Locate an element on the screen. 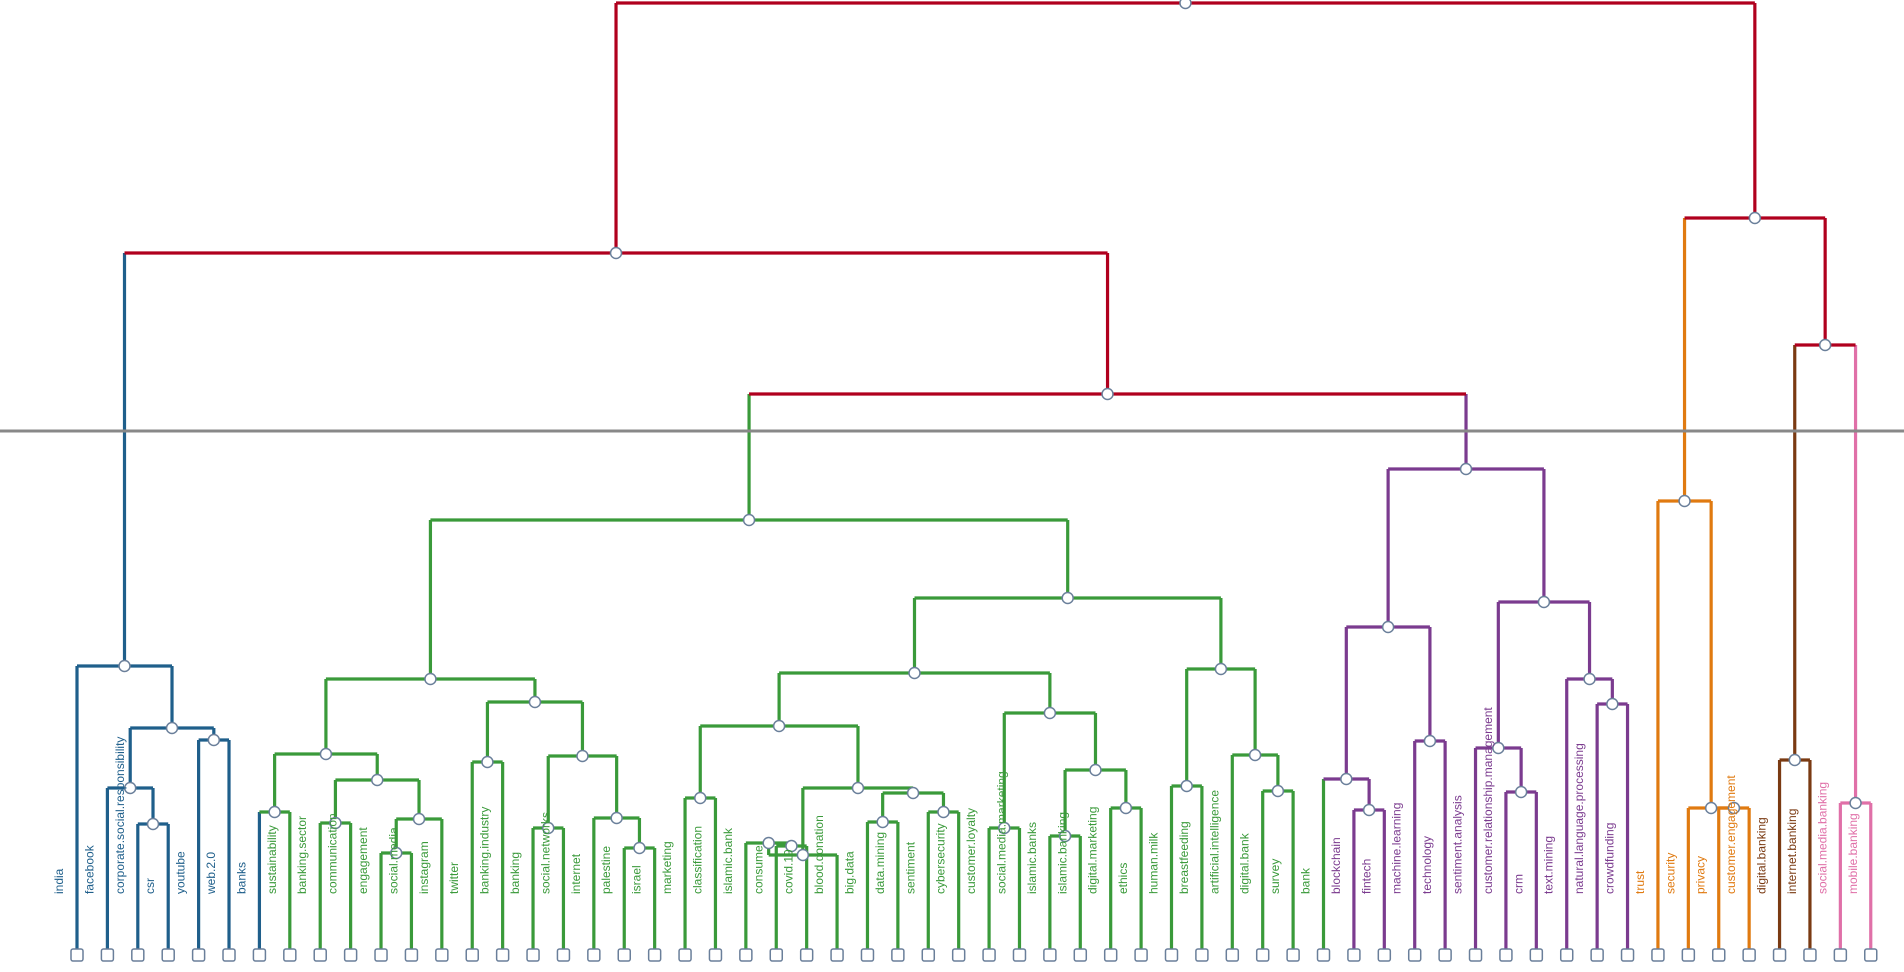 This screenshot has width=1904, height=972. leaf-label: social.media.banking is located at coordinates (1822, 838).